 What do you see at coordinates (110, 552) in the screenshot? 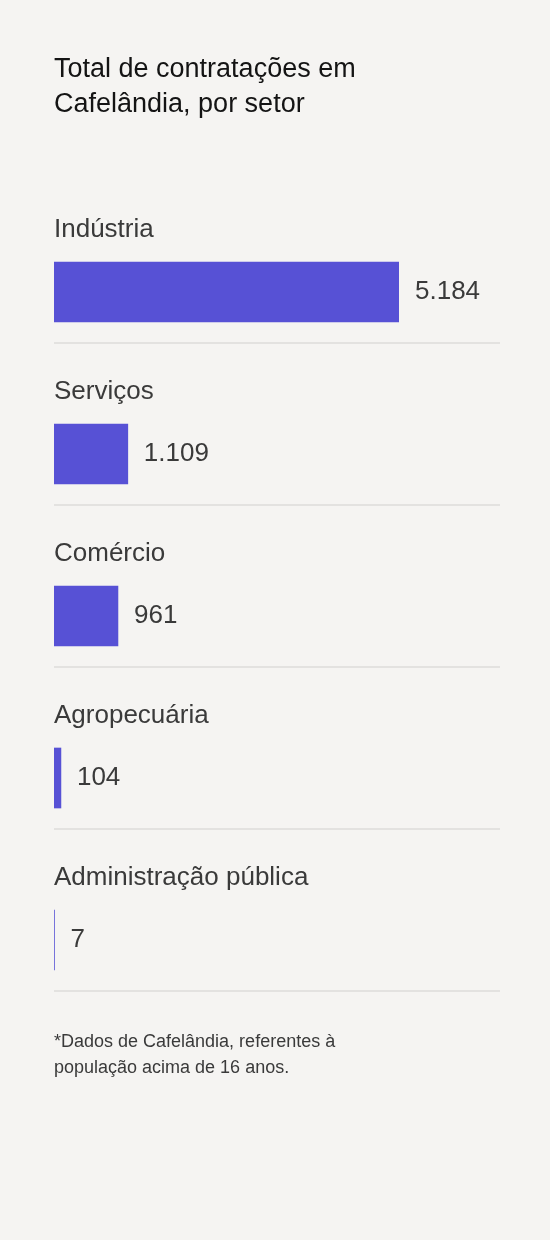
I see `y-tick-label: Comércio` at bounding box center [110, 552].